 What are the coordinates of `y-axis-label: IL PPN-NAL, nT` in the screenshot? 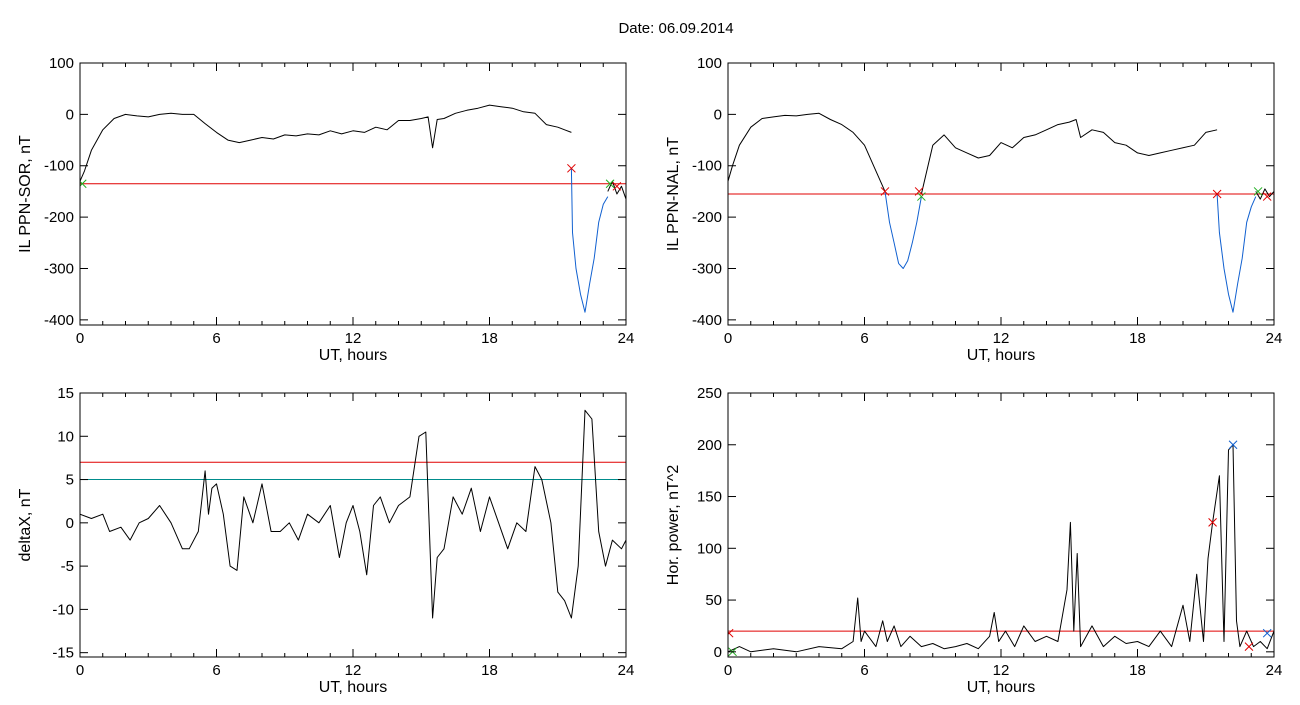 It's located at (673, 194).